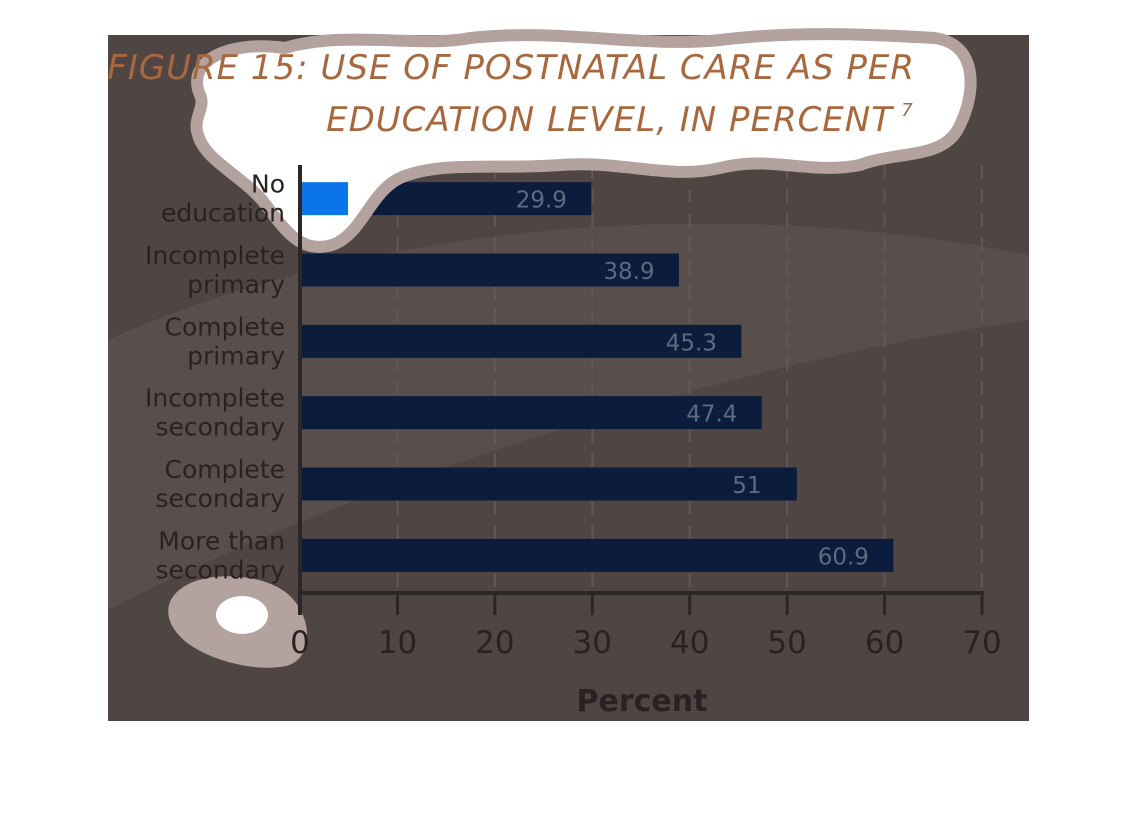 The height and width of the screenshot is (816, 1138). Describe the element at coordinates (511, 68) in the screenshot. I see `chart-title-line1: FIGURE 15: USE OF POSTNATAL CARE AS PER` at that location.